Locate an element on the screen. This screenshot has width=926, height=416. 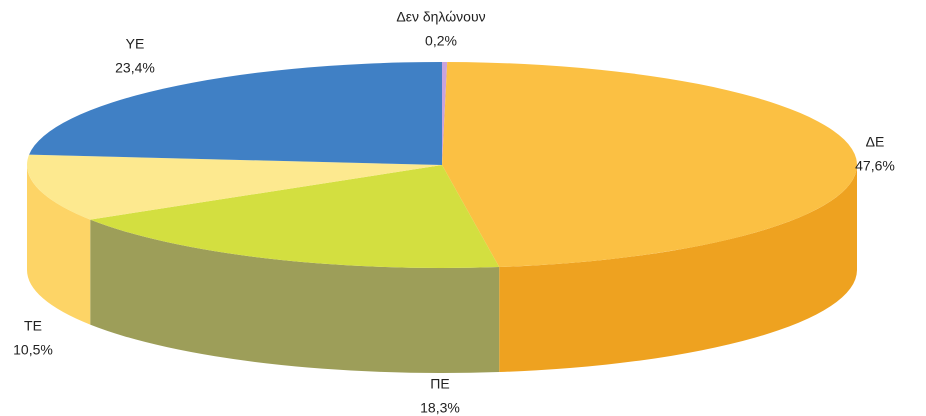
slice-value-label: 23,4% is located at coordinates (135, 68).